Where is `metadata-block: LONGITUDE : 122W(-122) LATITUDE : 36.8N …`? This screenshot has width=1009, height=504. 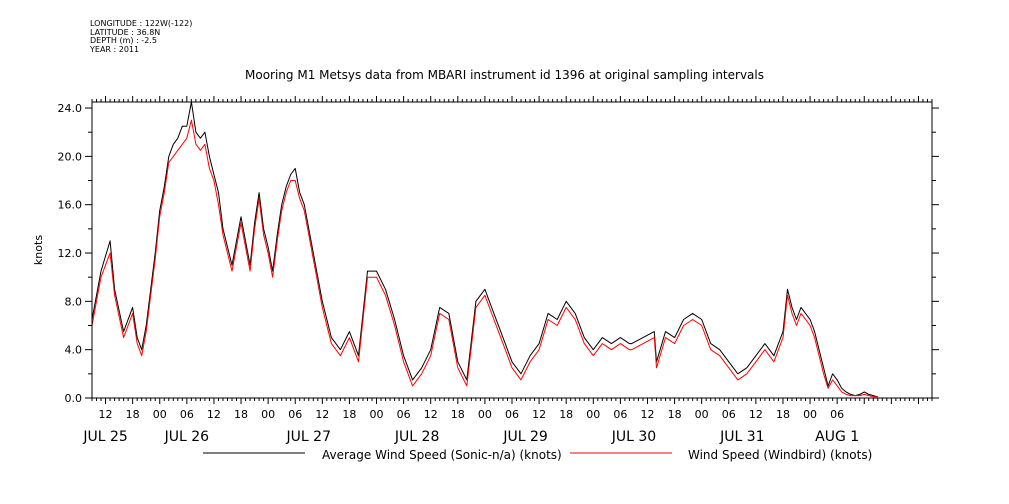
metadata-block: LONGITUDE : 122W(-122) LATITUDE : 36.8N … is located at coordinates (141, 36).